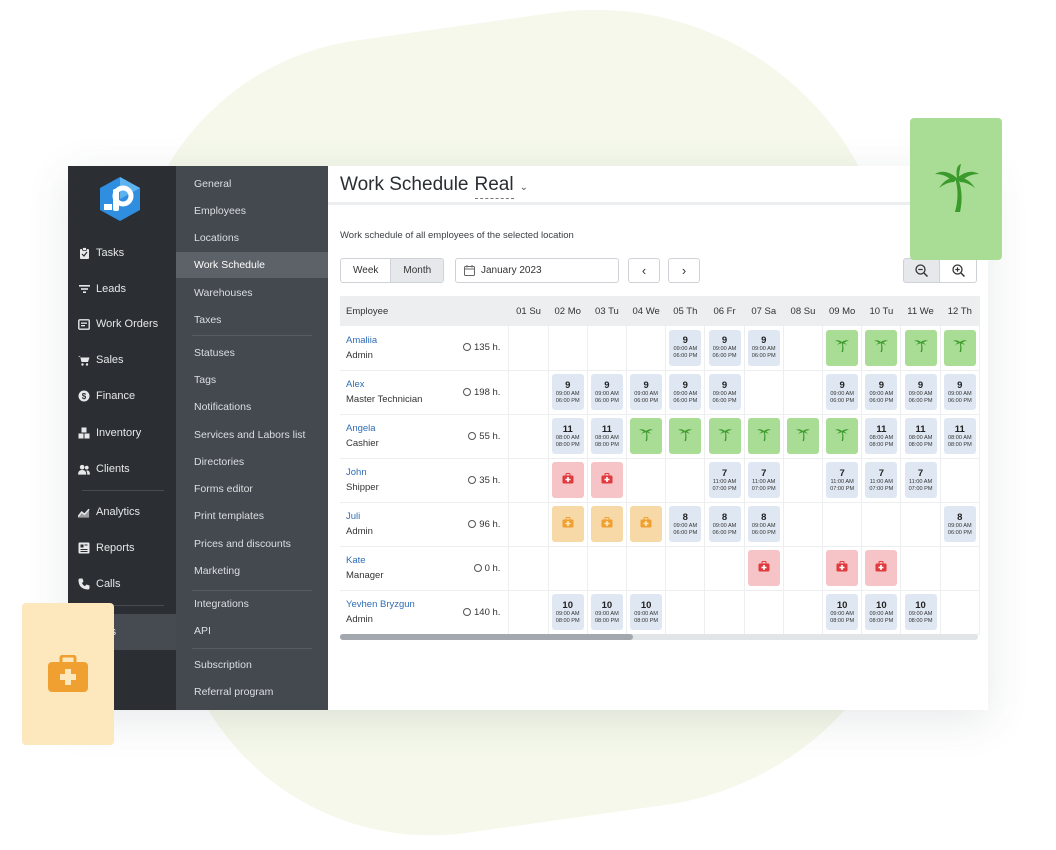  Describe the element at coordinates (424, 311) in the screenshot. I see `employee-column-header: Employee` at that location.